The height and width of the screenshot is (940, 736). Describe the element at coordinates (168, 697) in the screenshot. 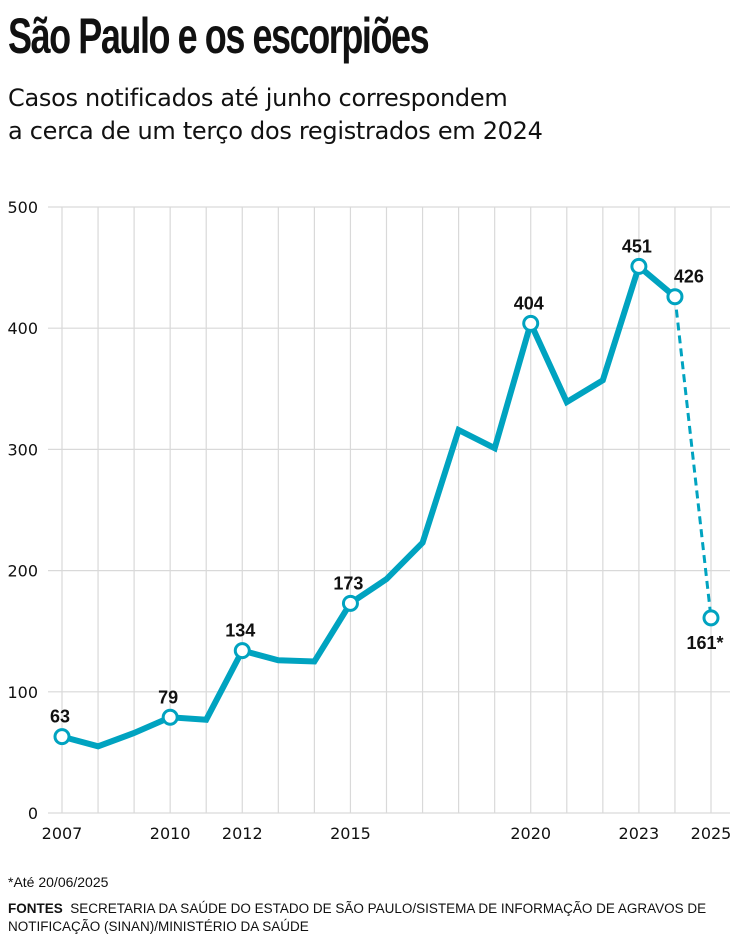

I see `data-label-2010: 79` at that location.